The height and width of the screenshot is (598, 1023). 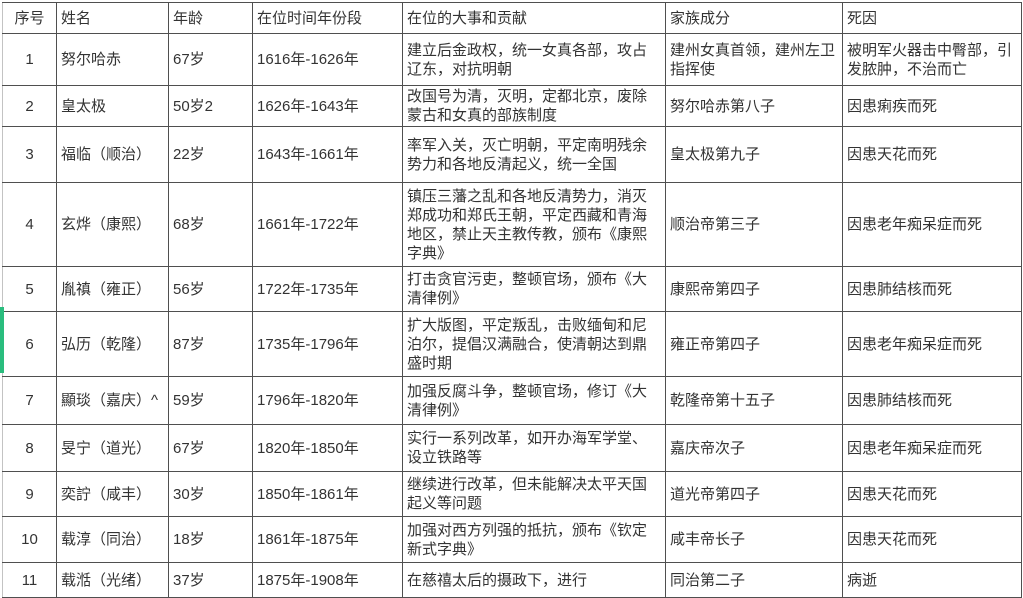 What do you see at coordinates (210, 494) in the screenshot?
I see `cell-age: 30岁` at bounding box center [210, 494].